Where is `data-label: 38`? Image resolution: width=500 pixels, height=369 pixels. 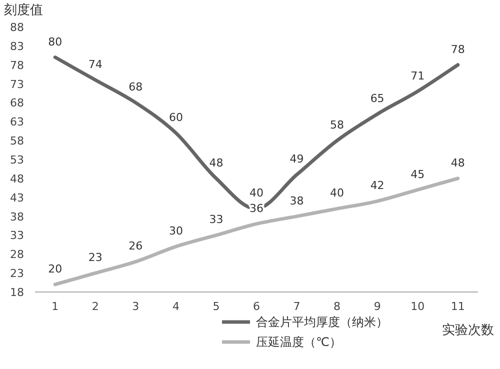
data-label: 38 is located at coordinates (297, 201).